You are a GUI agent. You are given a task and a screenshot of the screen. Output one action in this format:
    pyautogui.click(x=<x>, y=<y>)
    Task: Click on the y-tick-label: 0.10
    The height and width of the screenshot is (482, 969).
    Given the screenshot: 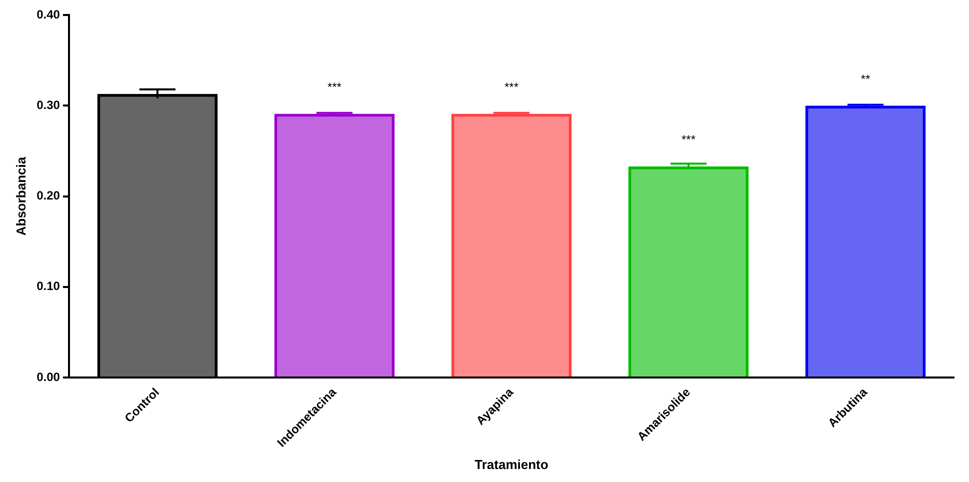 What is the action you would take?
    pyautogui.click(x=48, y=286)
    